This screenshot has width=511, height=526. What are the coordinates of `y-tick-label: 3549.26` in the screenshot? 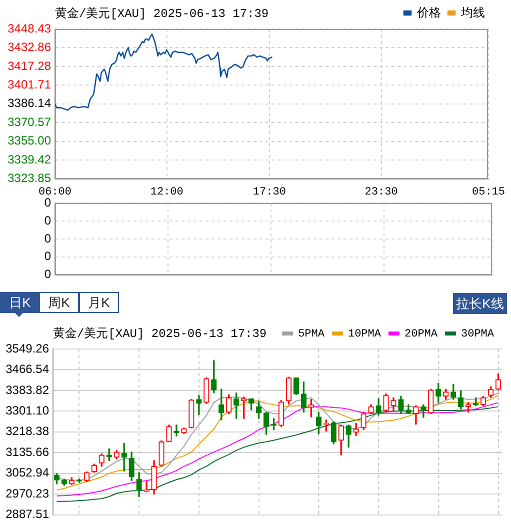 It's located at (28, 348).